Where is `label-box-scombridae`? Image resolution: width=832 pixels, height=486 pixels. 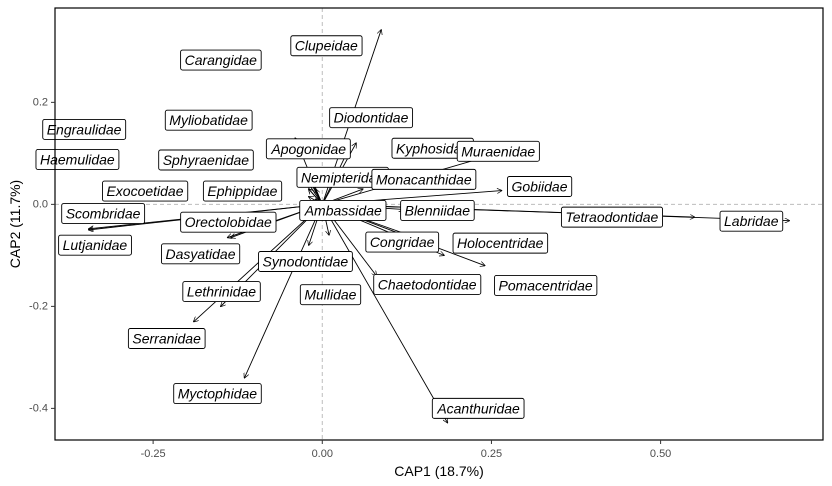
label-box-scombridae is located at coordinates (103, 213).